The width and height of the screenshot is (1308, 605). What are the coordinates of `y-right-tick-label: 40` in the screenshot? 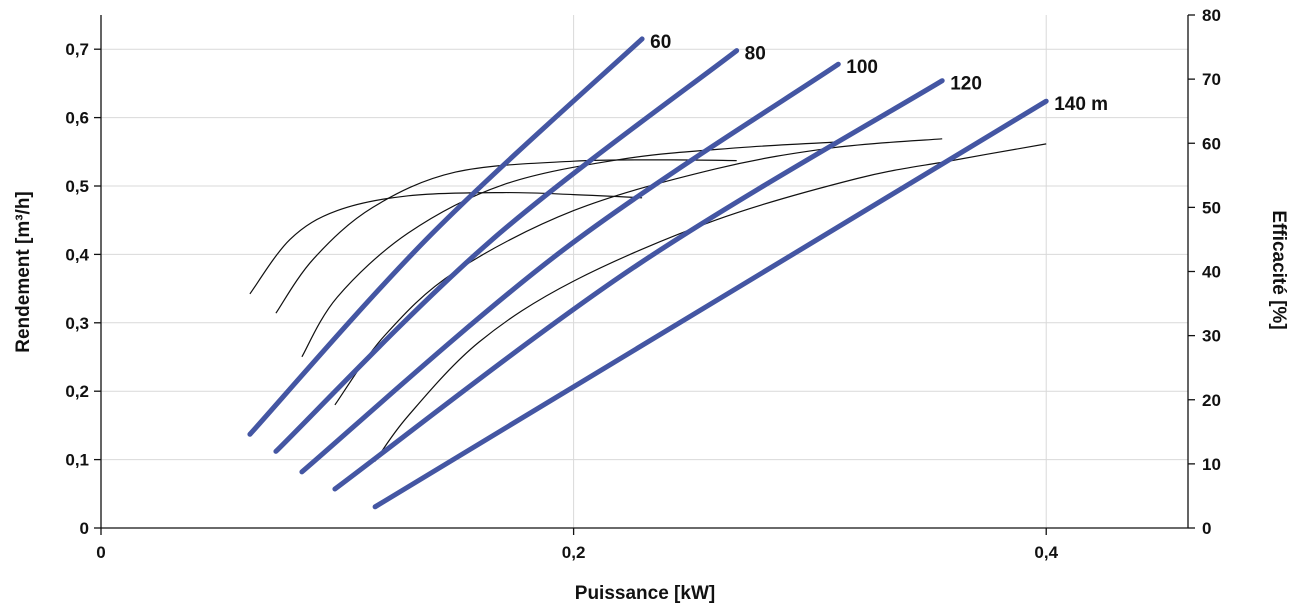 It's located at (1211, 272).